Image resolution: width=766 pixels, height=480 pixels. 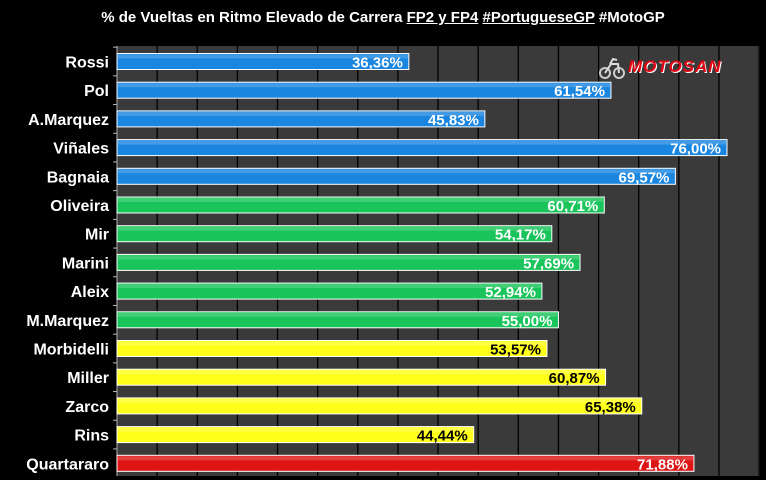 I want to click on category-label: Oliveira, so click(x=79, y=206).